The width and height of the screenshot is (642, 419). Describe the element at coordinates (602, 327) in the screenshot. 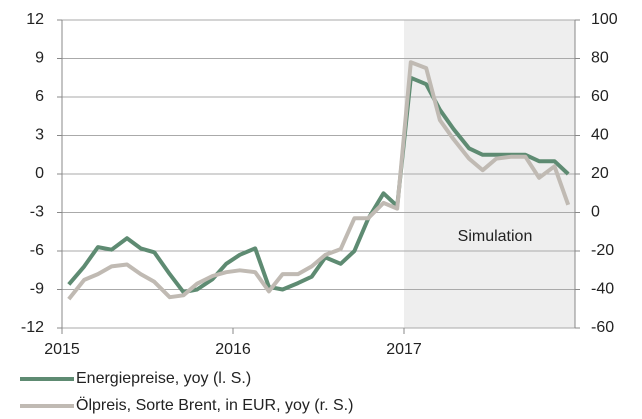

I see `y2-tick-label: -60` at that location.